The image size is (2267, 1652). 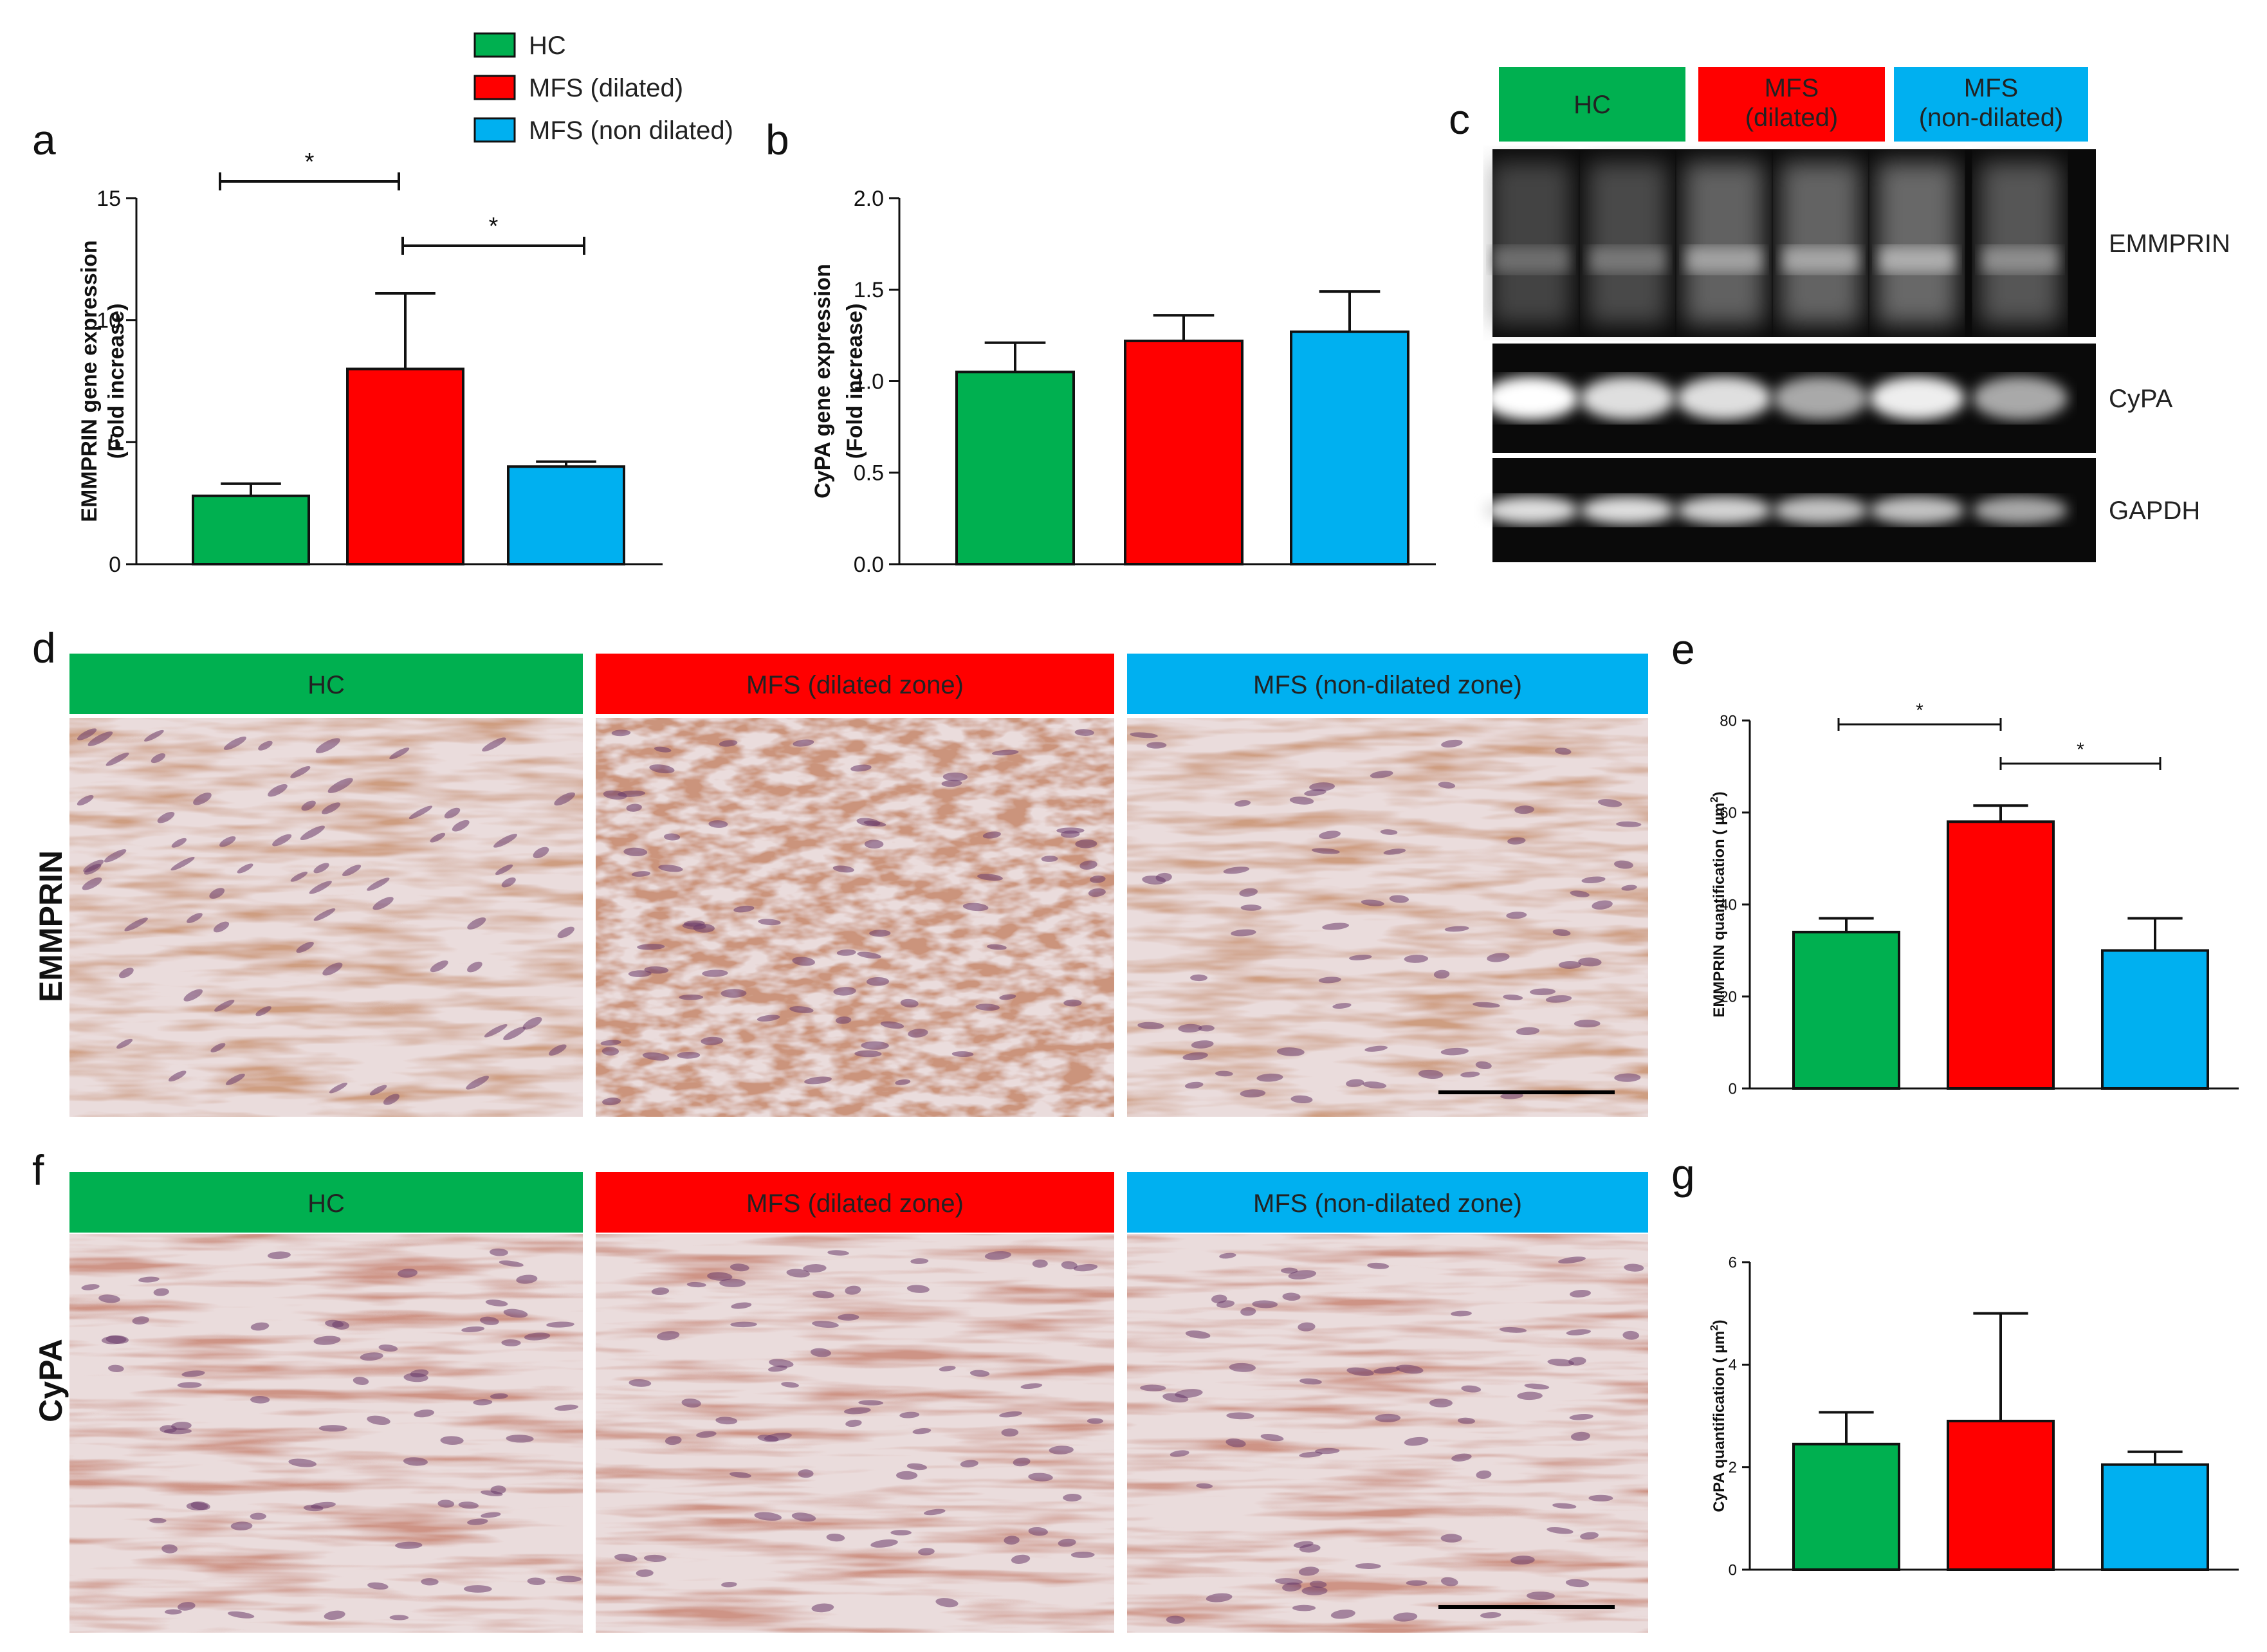 I want to click on chart-e-sig-star-1: *, so click(x=2080, y=749).